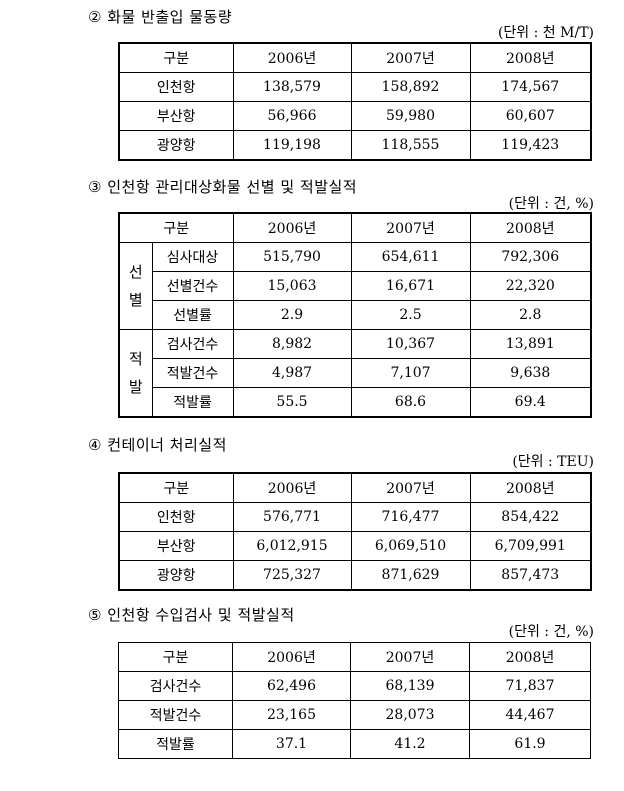 This screenshot has width=624, height=791. I want to click on table-cell: 119,198, so click(292, 145).